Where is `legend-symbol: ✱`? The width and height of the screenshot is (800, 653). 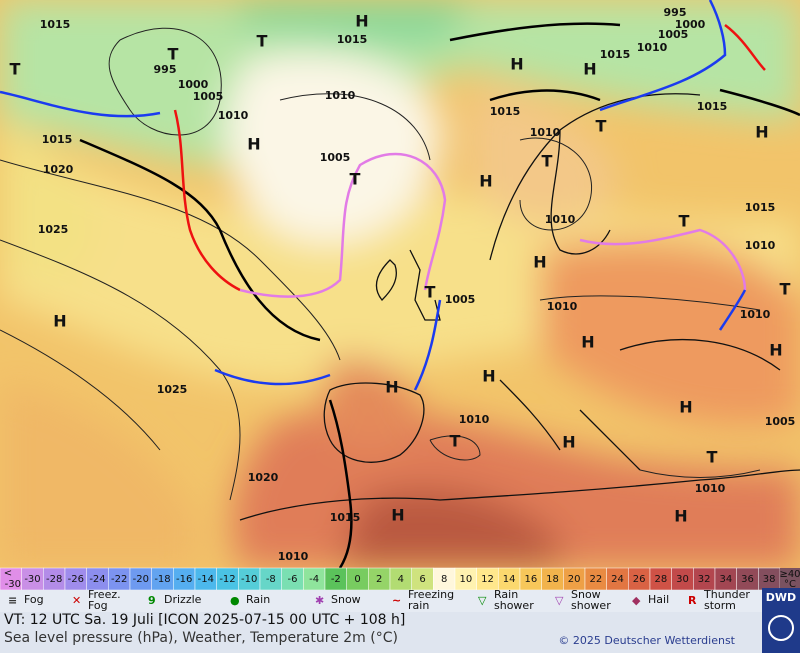
legend-symbol: ✱ is located at coordinates (319, 600).